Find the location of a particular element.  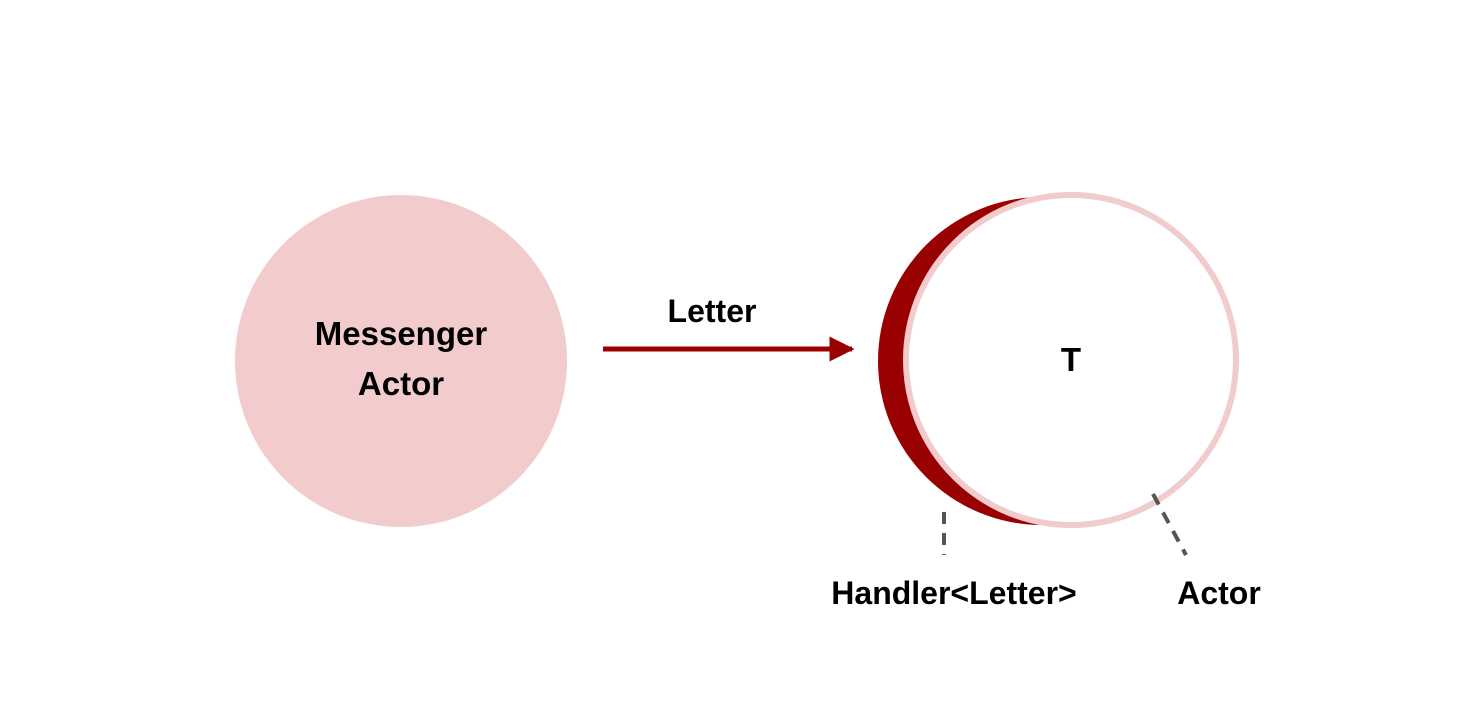

handler-callout-label: Handler<Letter> is located at coordinates (953, 593).